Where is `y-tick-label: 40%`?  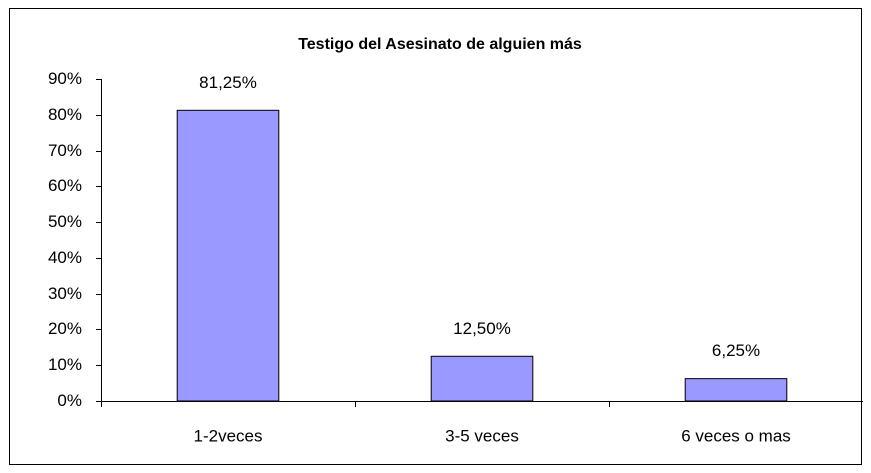
y-tick-label: 40% is located at coordinates (65, 257).